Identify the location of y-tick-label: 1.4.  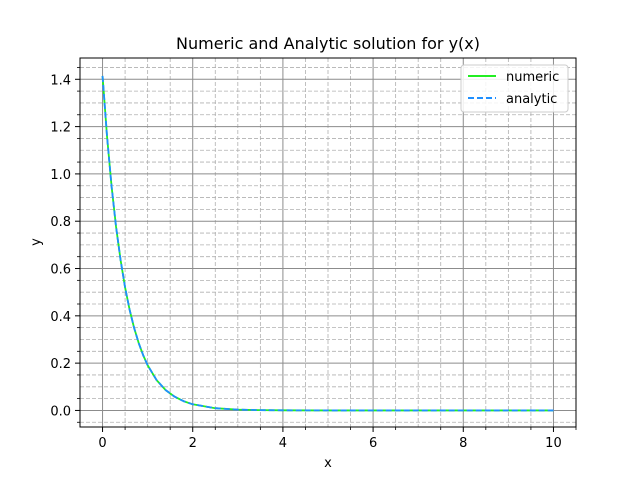
(60, 80).